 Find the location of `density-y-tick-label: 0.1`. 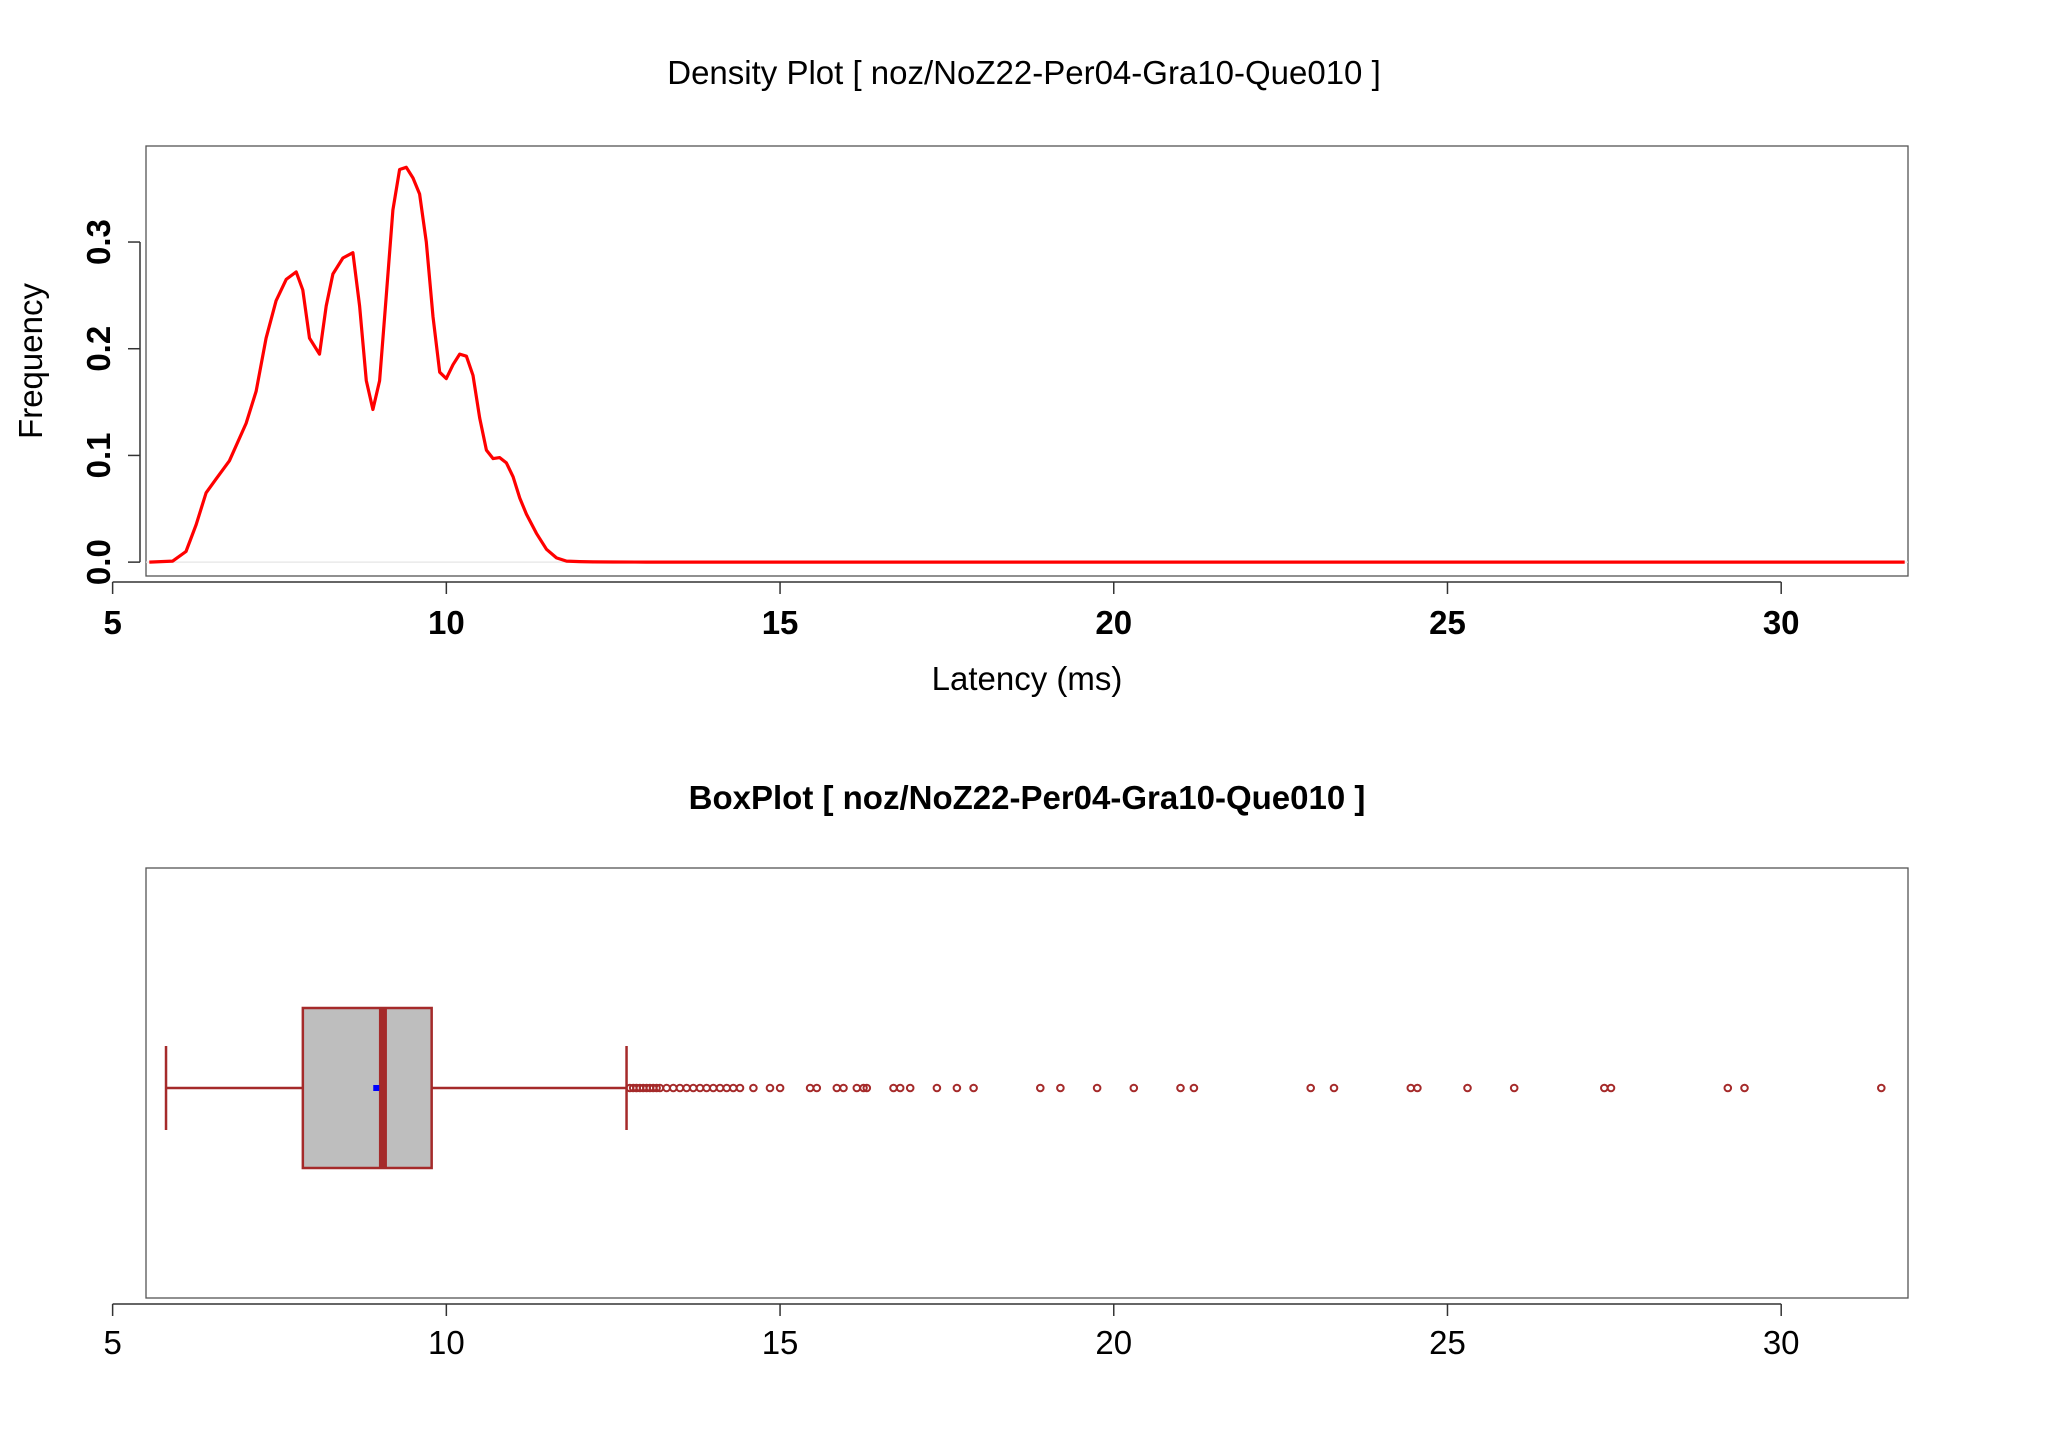

density-y-tick-label: 0.1 is located at coordinates (98, 455).